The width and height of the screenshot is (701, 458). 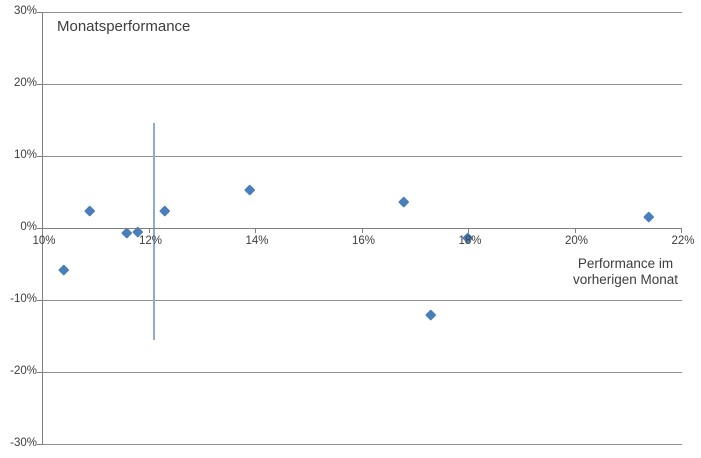 What do you see at coordinates (625, 263) in the screenshot?
I see `x-axis-title-line1: Performance im` at bounding box center [625, 263].